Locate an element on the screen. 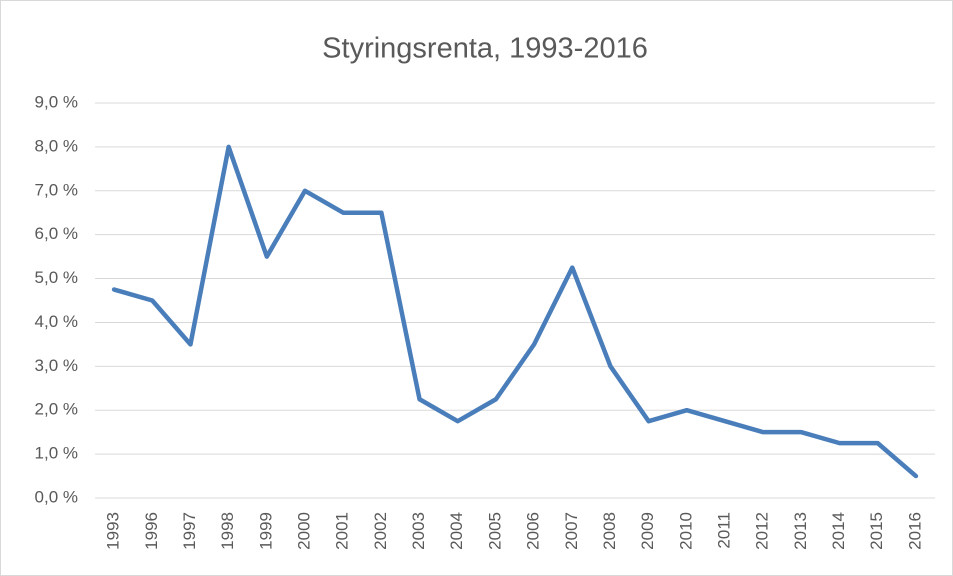  y-tick-label: 5,0 % is located at coordinates (56, 277).